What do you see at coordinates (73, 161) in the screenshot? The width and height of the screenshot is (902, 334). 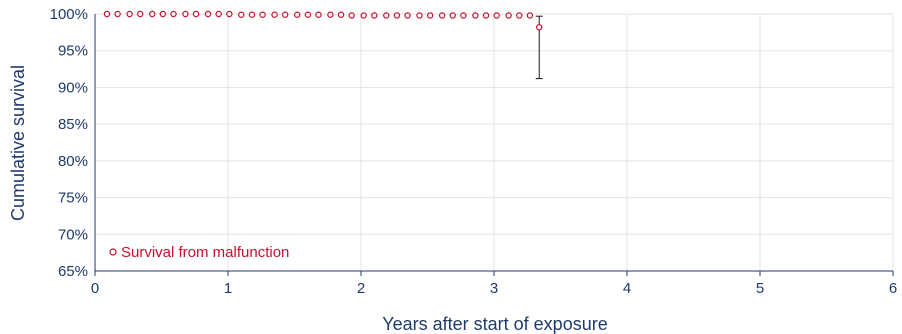 I see `y-tick-label: 80%` at bounding box center [73, 161].